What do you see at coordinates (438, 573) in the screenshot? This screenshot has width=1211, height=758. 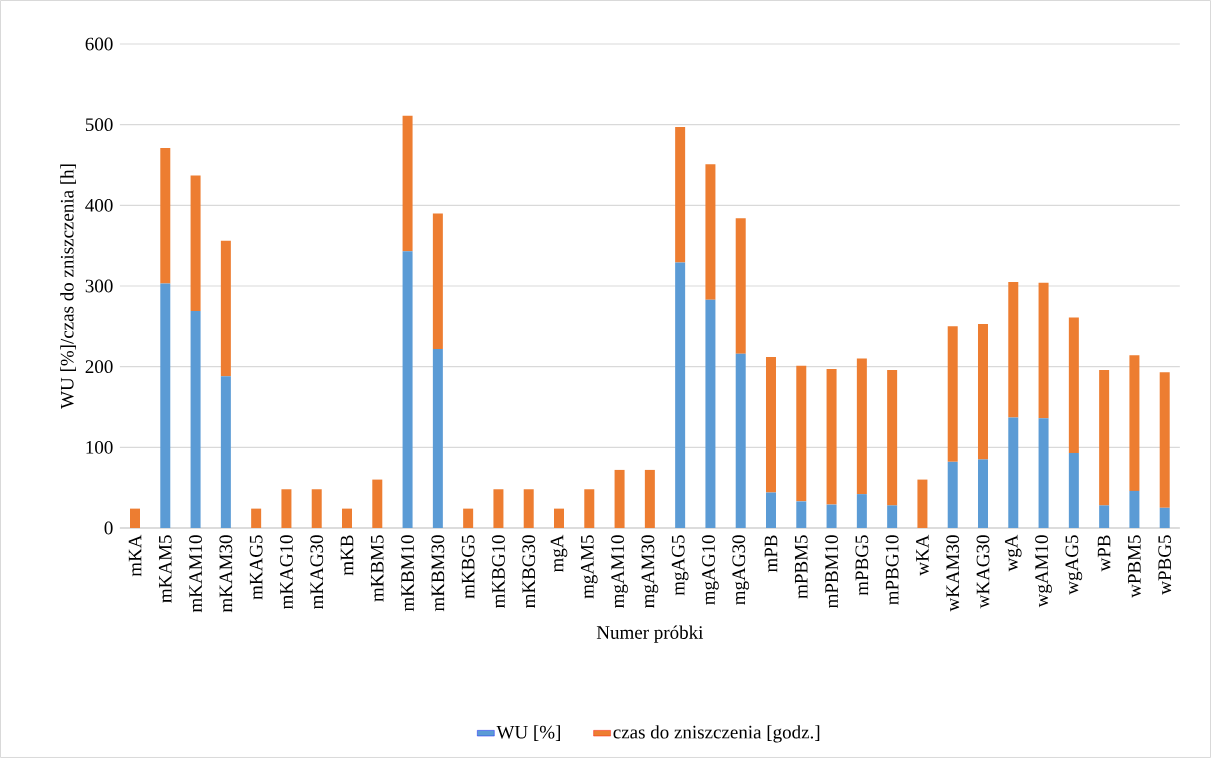 I see `x-tick-label: mKBM30` at bounding box center [438, 573].